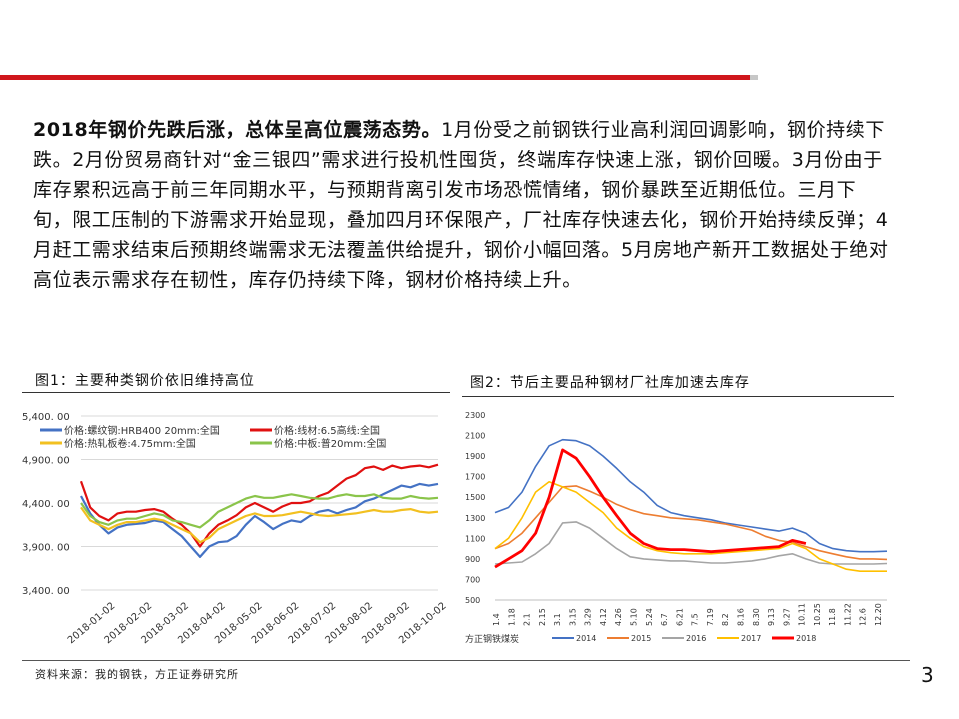 The height and width of the screenshot is (719, 959). I want to click on chart2-y-tick: 1100, so click(475, 538).